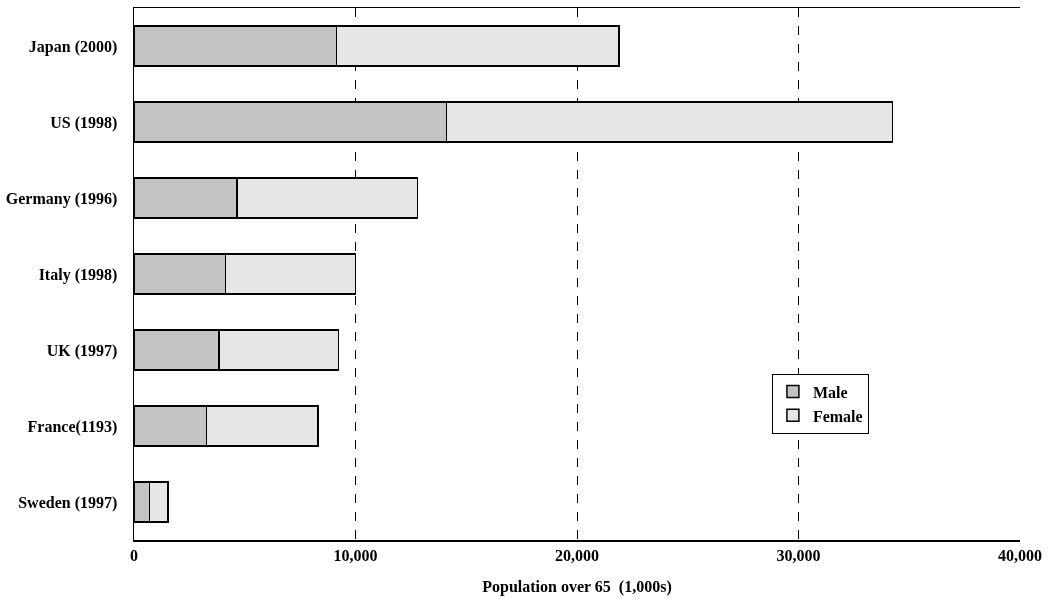 The image size is (1058, 599). Describe the element at coordinates (577, 555) in the screenshot. I see `x-tick-label: 20,000` at that location.